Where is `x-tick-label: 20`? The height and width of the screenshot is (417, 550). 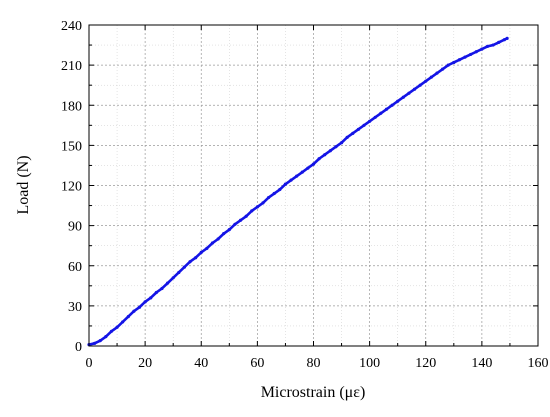
x-tick-label: 20 is located at coordinates (145, 363).